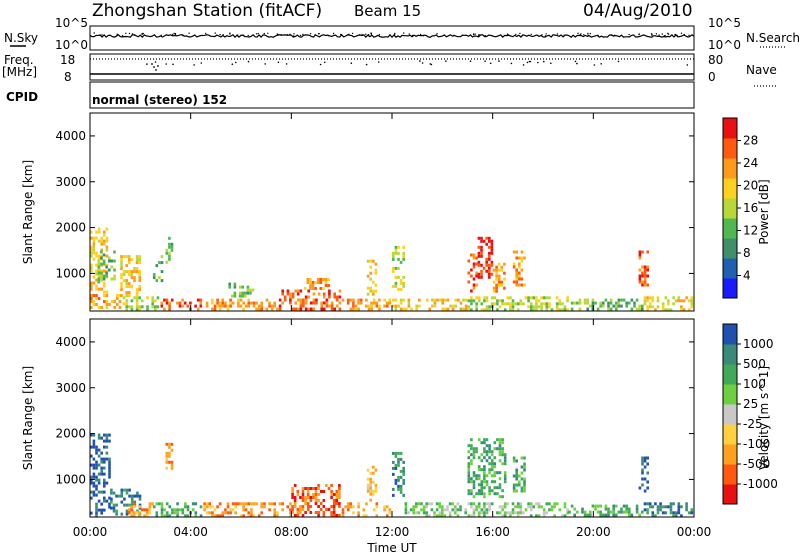 This screenshot has width=800, height=554. I want to click on nave-label: Nave, so click(761, 70).